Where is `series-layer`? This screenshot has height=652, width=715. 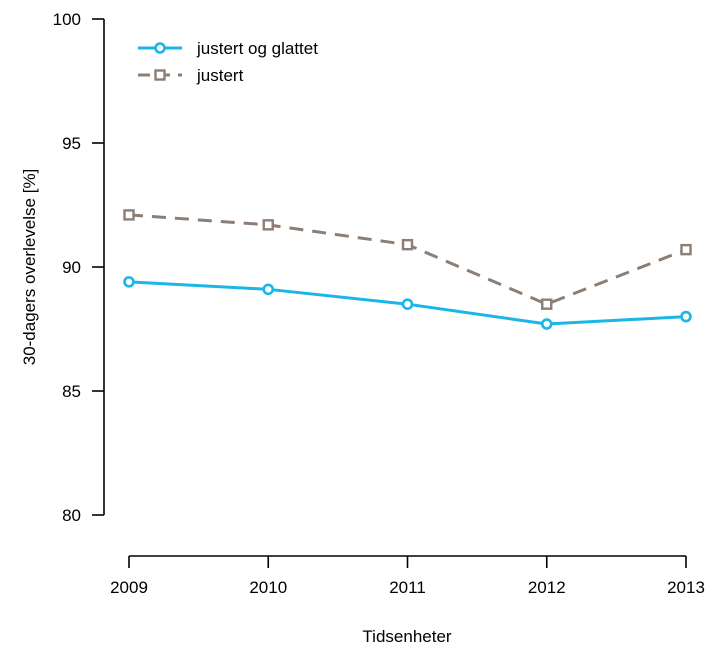 series-layer is located at coordinates (407, 269).